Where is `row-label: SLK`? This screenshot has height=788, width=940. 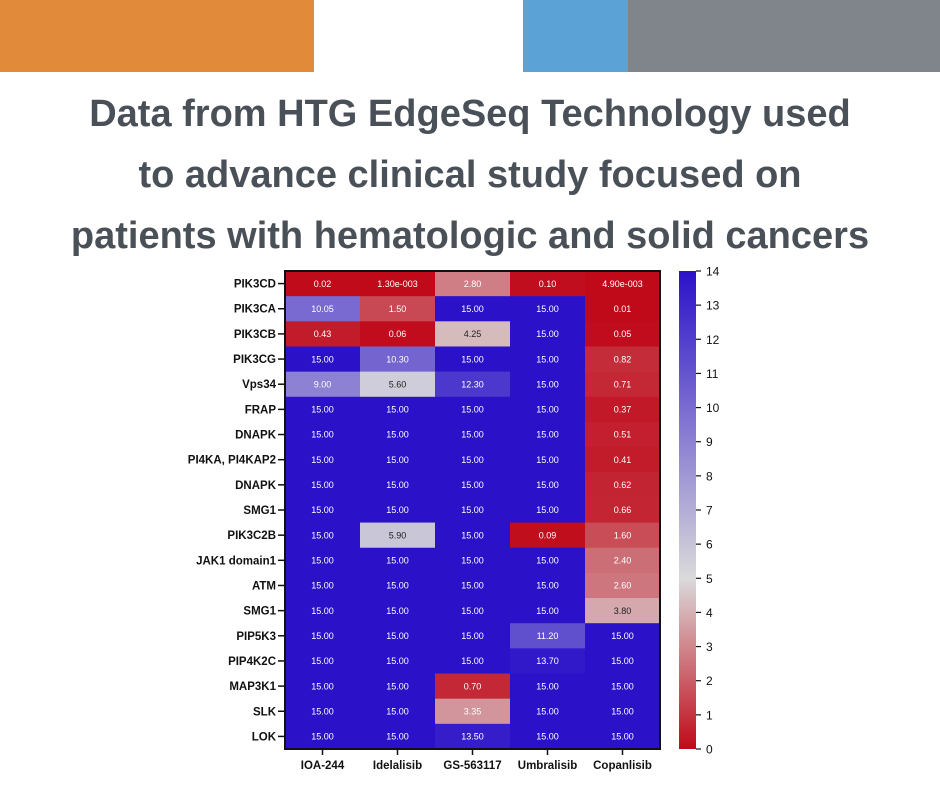 row-label: SLK is located at coordinates (265, 712).